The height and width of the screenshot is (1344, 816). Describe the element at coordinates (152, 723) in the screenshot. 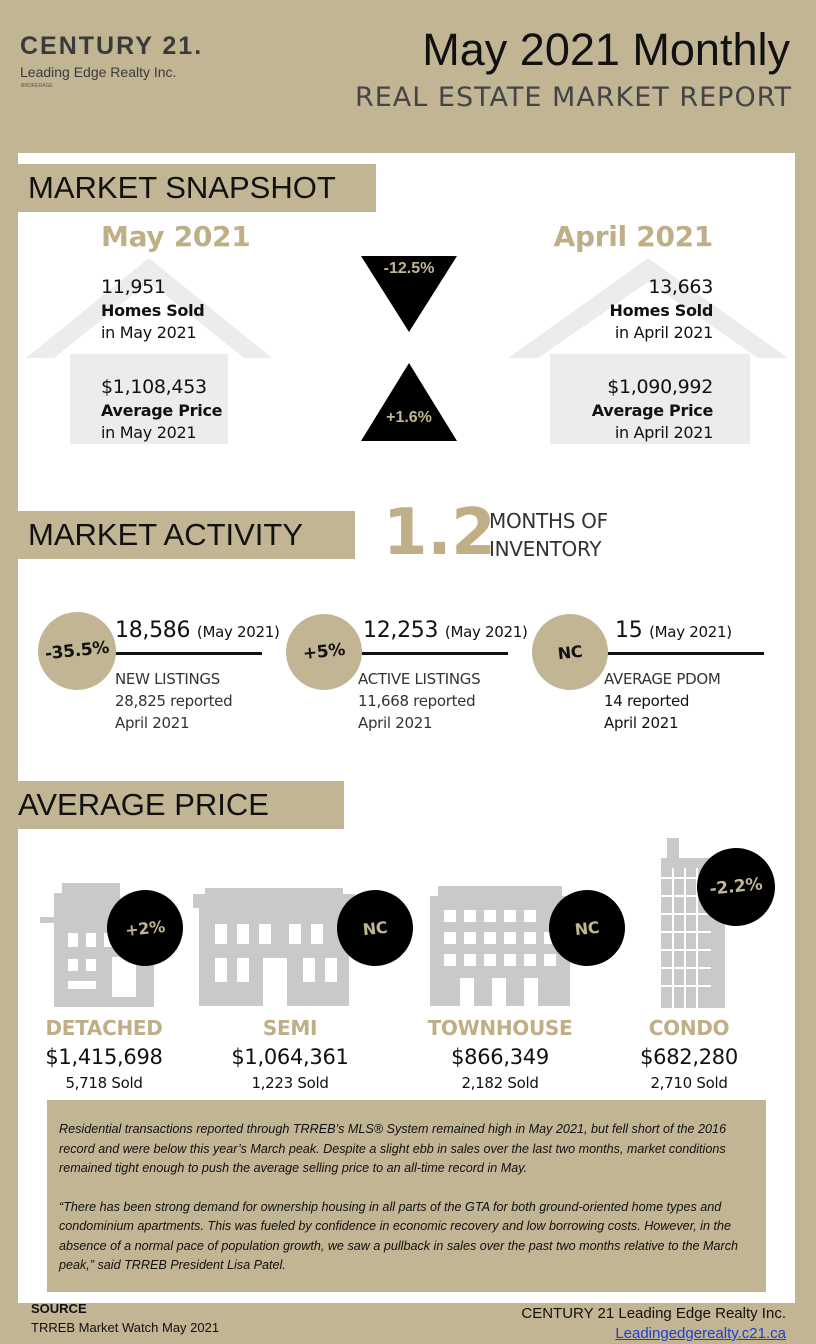

I see `new-listings-reported-period: April 2021` at that location.